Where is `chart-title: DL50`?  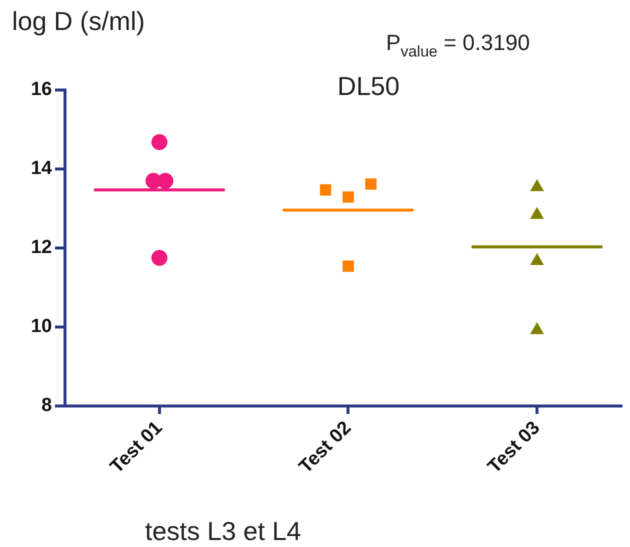
chart-title: DL50 is located at coordinates (368, 86).